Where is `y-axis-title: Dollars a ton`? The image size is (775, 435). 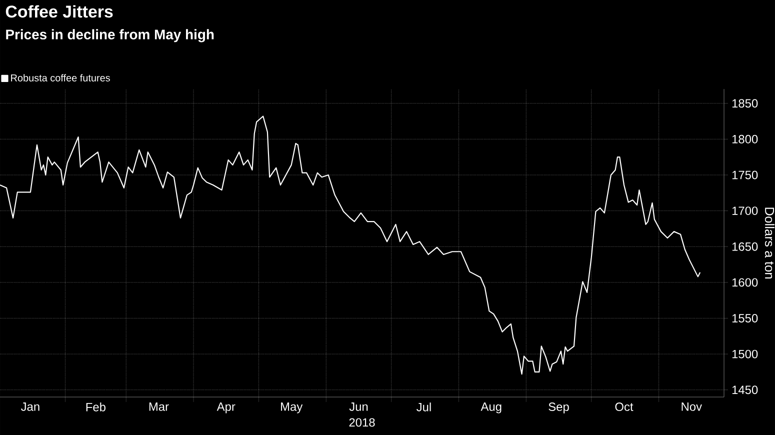 y-axis-title: Dollars a ton is located at coordinates (769, 243).